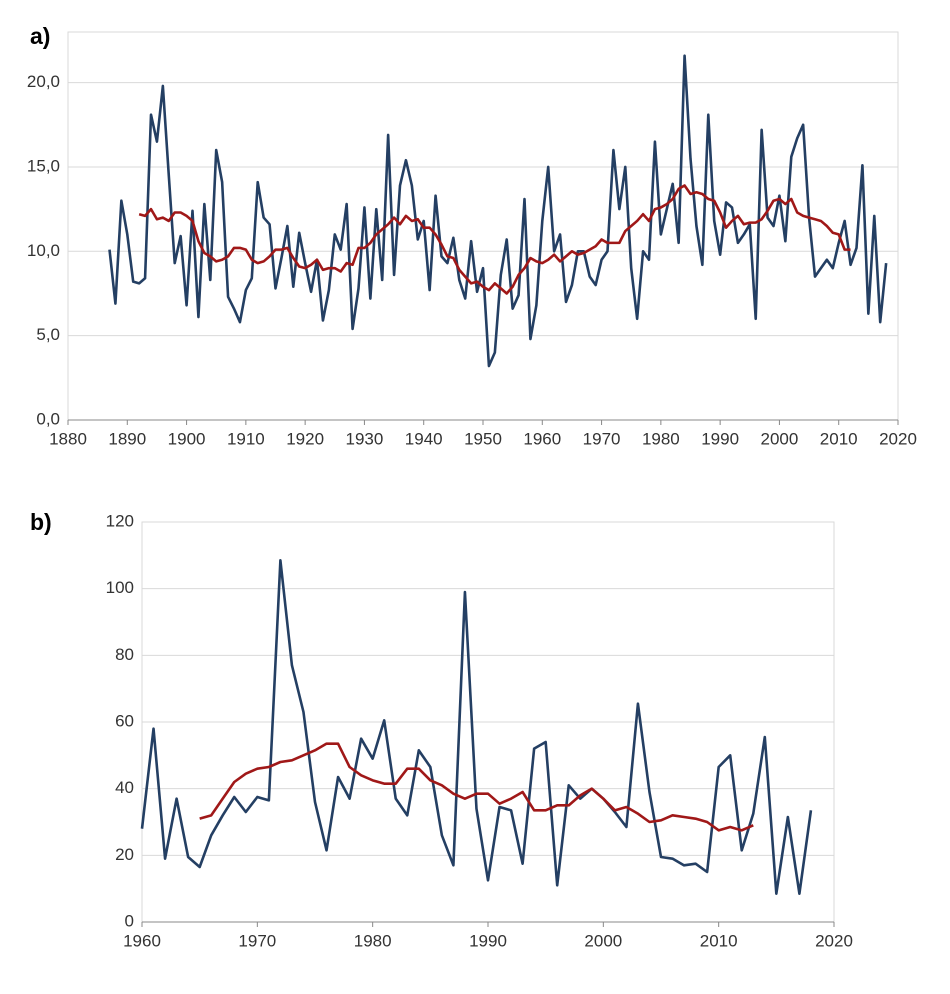 This screenshot has height=994, width=950. I want to click on x-tick-label: 1900, so click(187, 438).